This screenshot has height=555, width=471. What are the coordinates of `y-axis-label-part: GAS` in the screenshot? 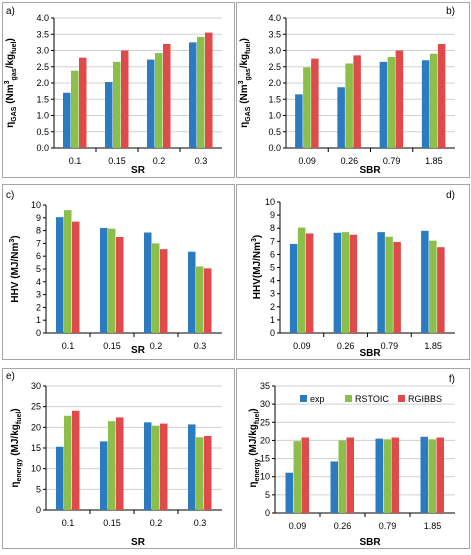 It's located at (14, 114).